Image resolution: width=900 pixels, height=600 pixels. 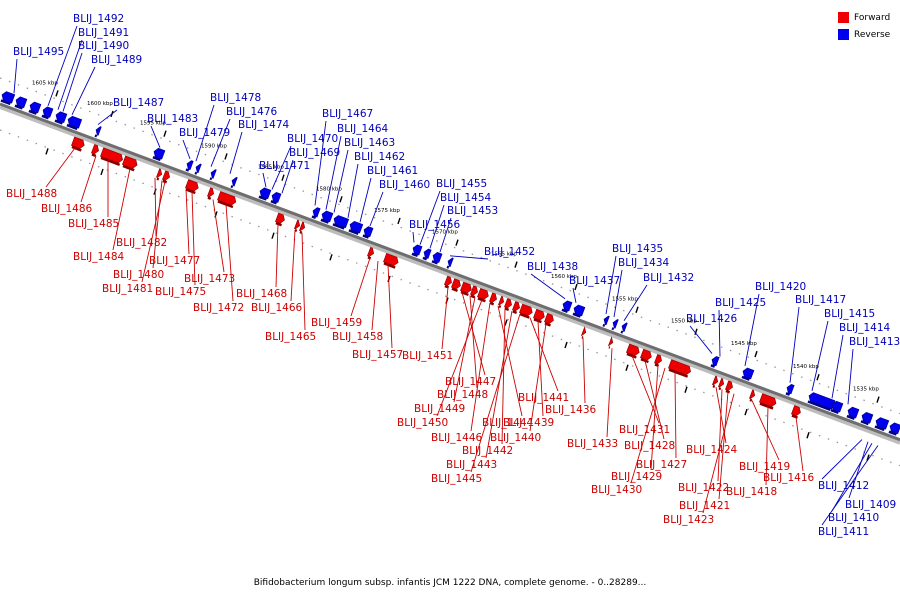 I want to click on tick-label: 1575 kbp, so click(x=387, y=211).